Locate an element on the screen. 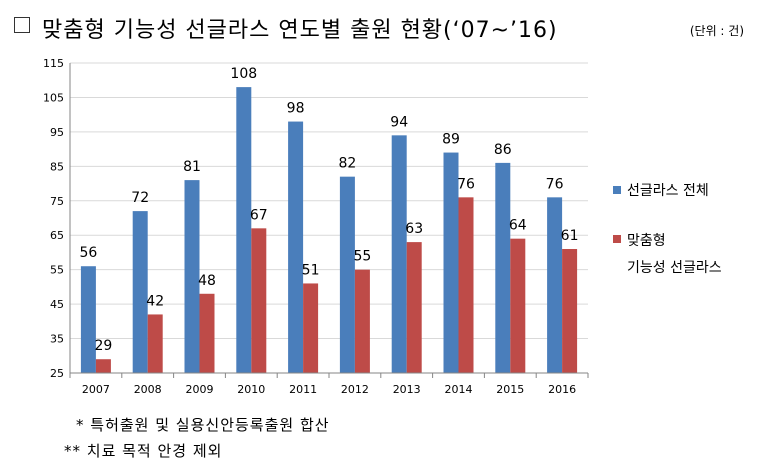 The height and width of the screenshot is (462, 763). legend-label-custom-line2: 기능성 선글라스 is located at coordinates (674, 268).